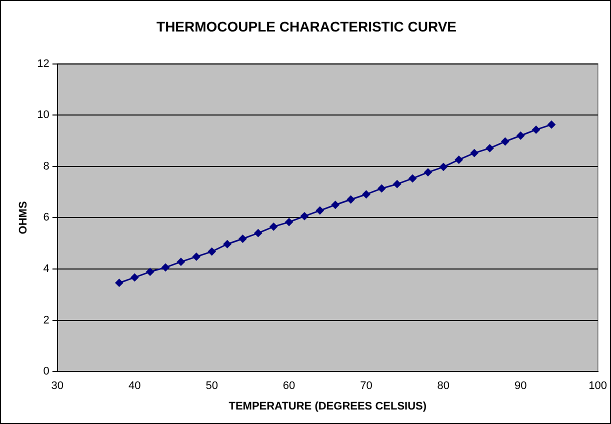 Image resolution: width=611 pixels, height=424 pixels. What do you see at coordinates (43, 115) in the screenshot?
I see `y-tick-label: 10` at bounding box center [43, 115].